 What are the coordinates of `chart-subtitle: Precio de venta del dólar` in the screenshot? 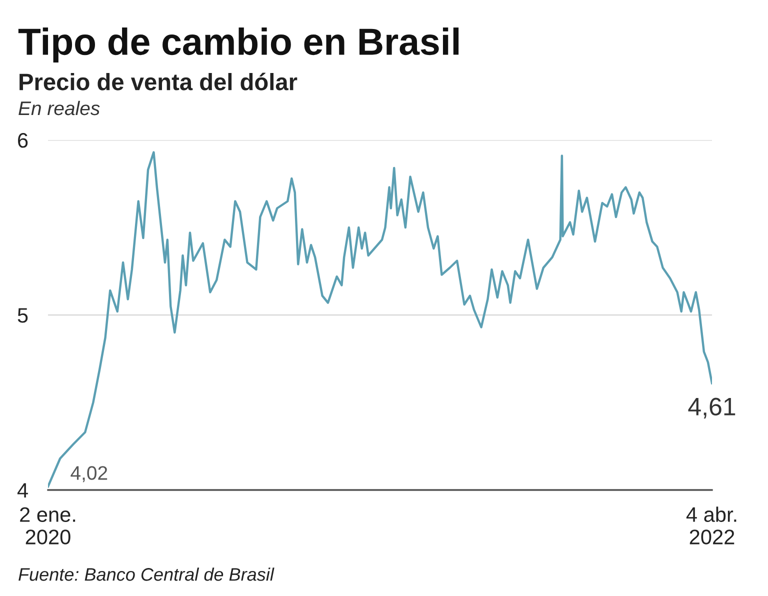 It's located at (159, 81).